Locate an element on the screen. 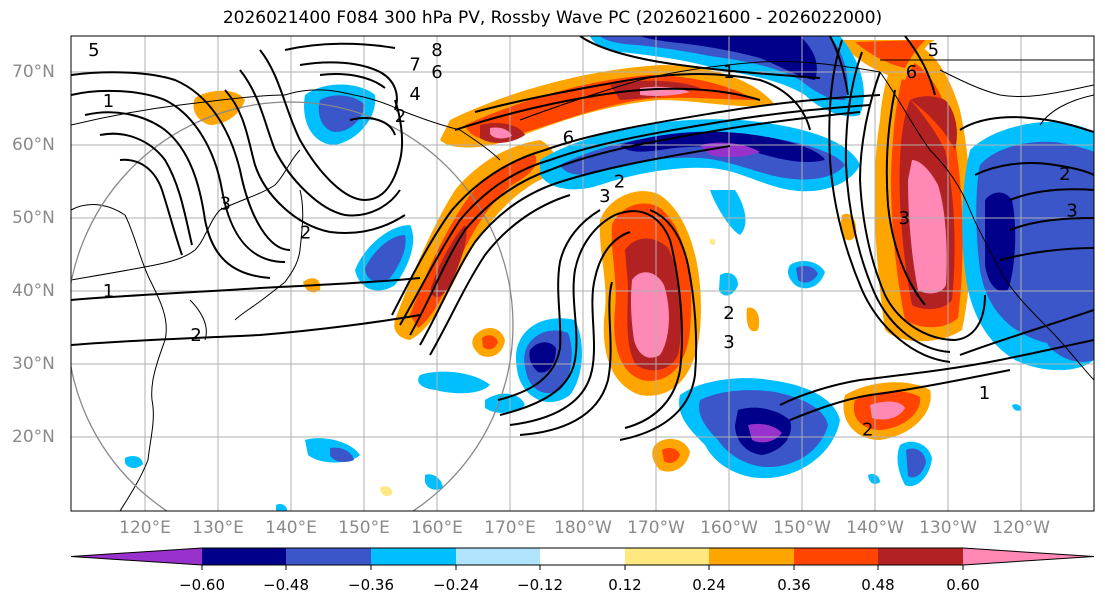 The width and height of the screenshot is (1105, 604). lat-label-30n: 30°N is located at coordinates (33, 364).